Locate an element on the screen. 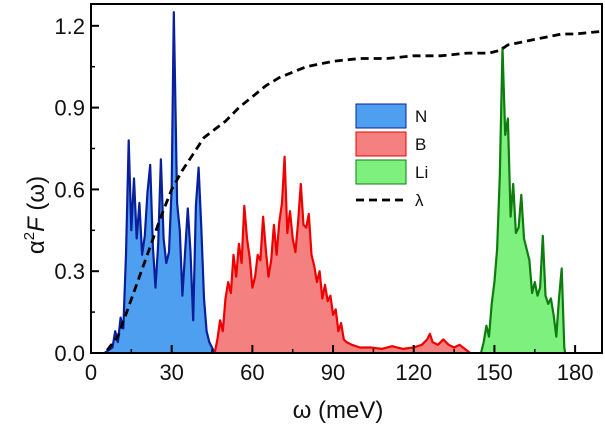  x-tick-label: 180 is located at coordinates (575, 372).